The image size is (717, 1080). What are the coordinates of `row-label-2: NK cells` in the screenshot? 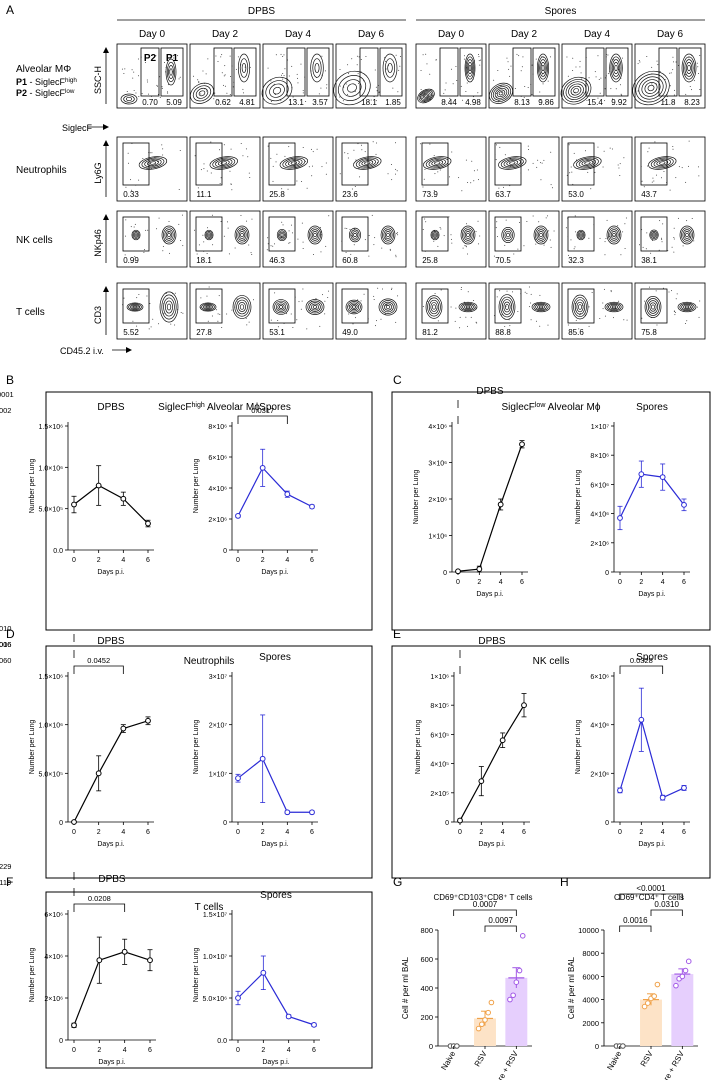 It's located at (34, 240).